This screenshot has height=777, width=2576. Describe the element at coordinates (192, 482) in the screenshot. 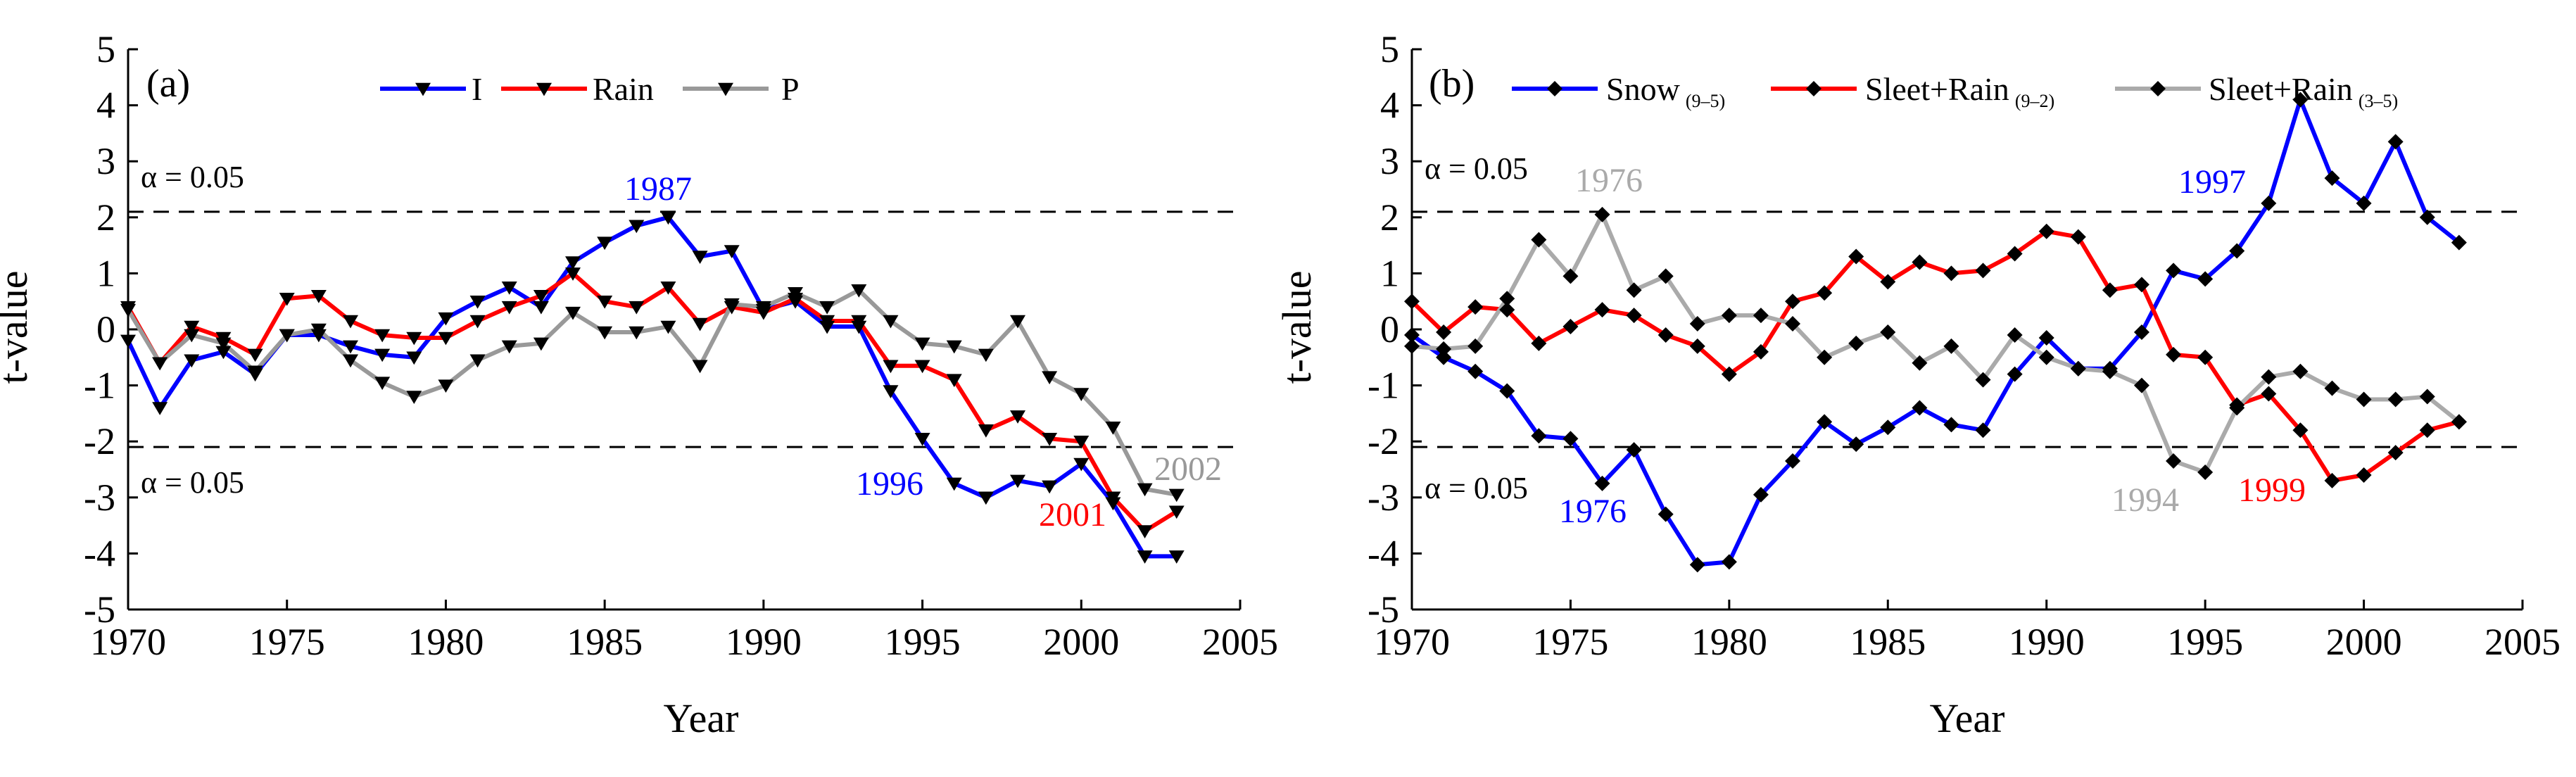

I see `alpha-label-lower-a: α = 0.05` at that location.